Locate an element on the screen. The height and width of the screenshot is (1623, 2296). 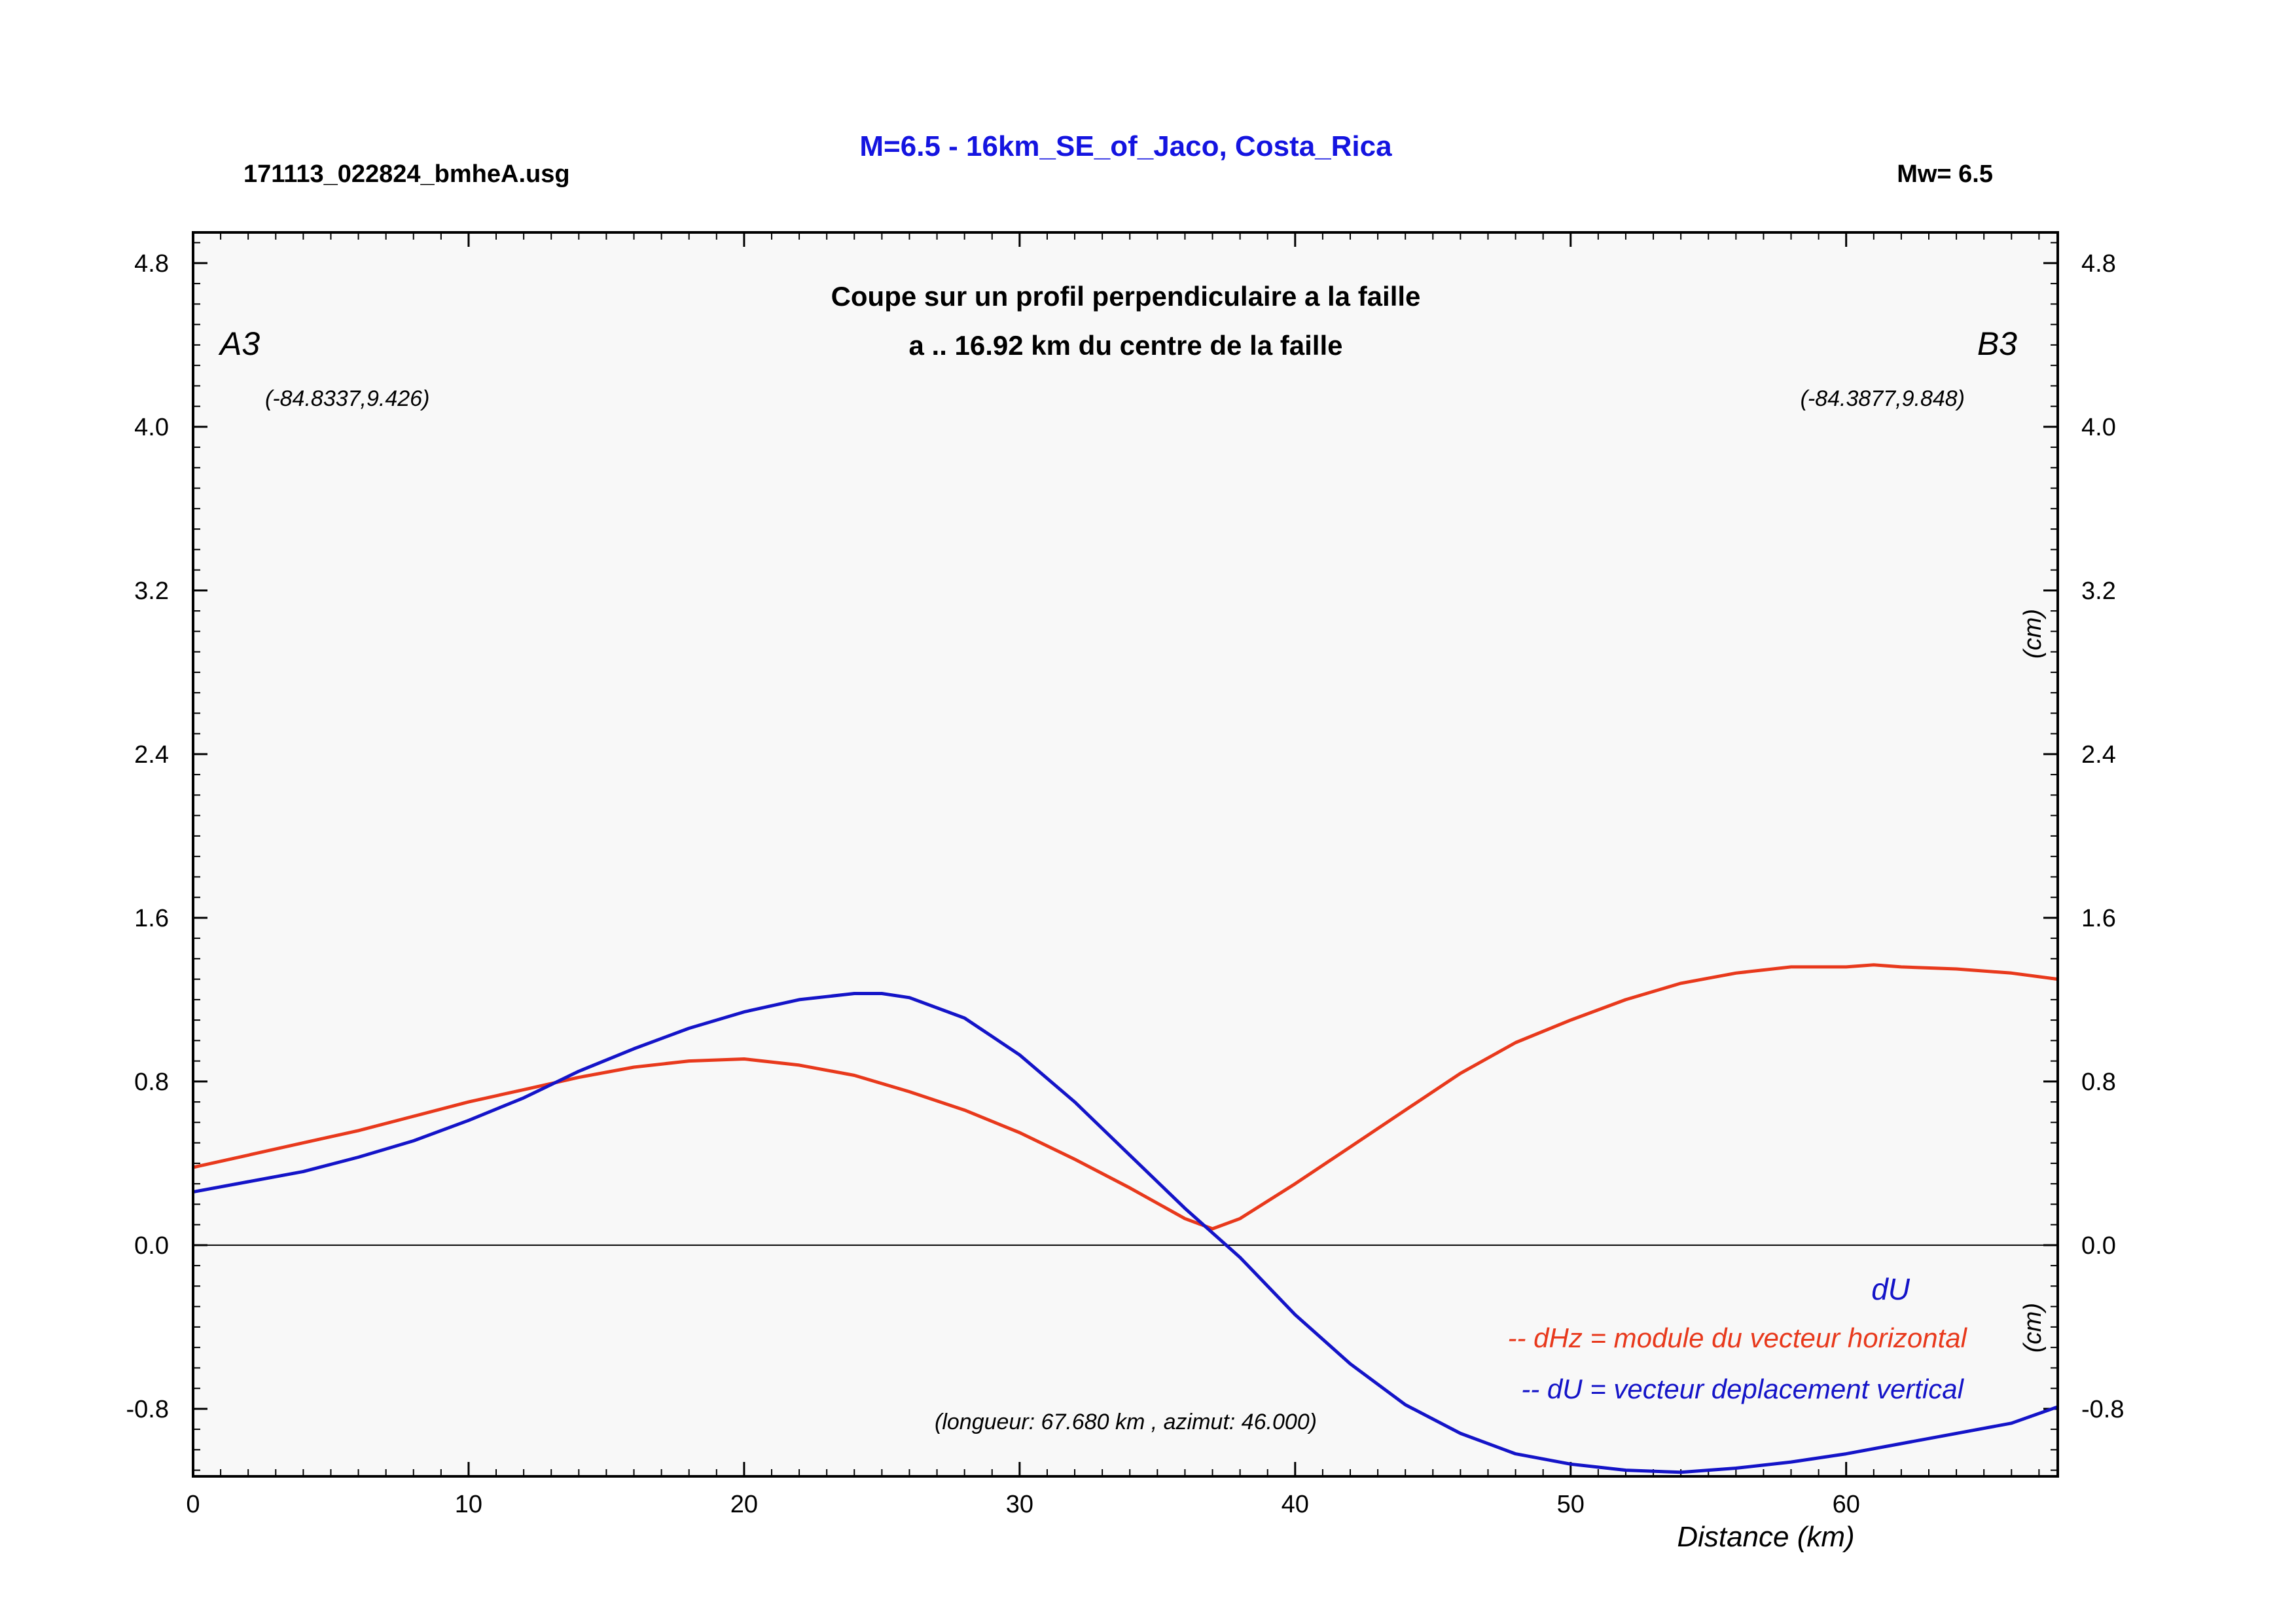
y-tick-label-right: 2.4 is located at coordinates (2098, 755).